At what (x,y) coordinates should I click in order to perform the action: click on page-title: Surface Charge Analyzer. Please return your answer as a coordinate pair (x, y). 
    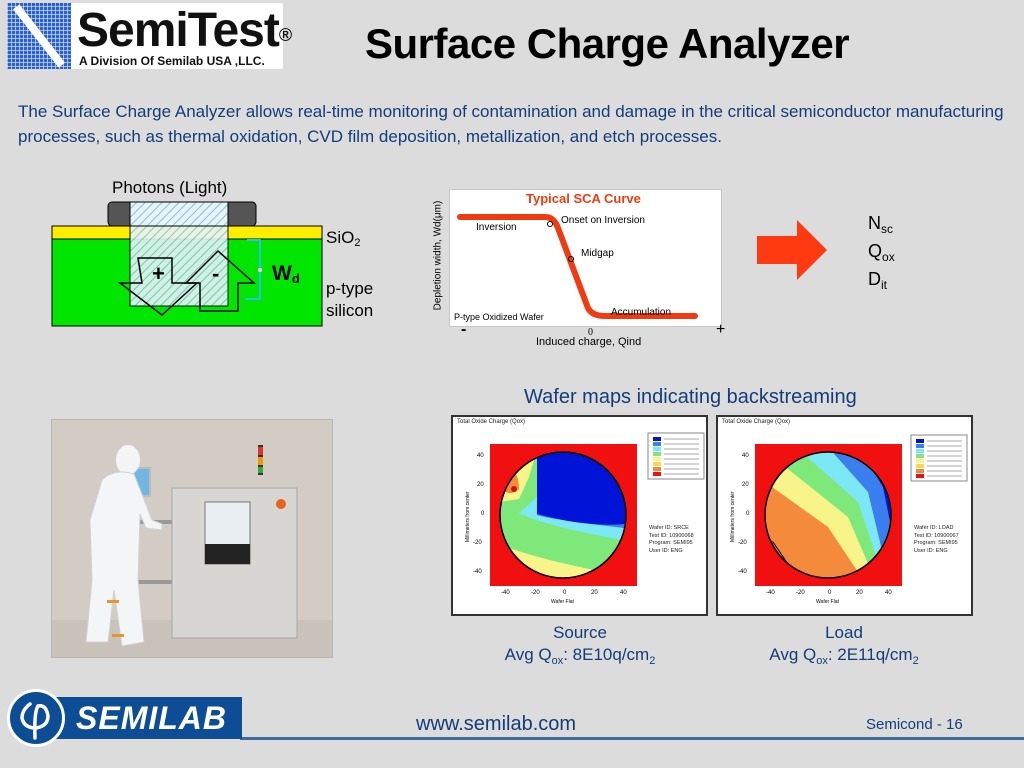
    Looking at the image, I should click on (607, 43).